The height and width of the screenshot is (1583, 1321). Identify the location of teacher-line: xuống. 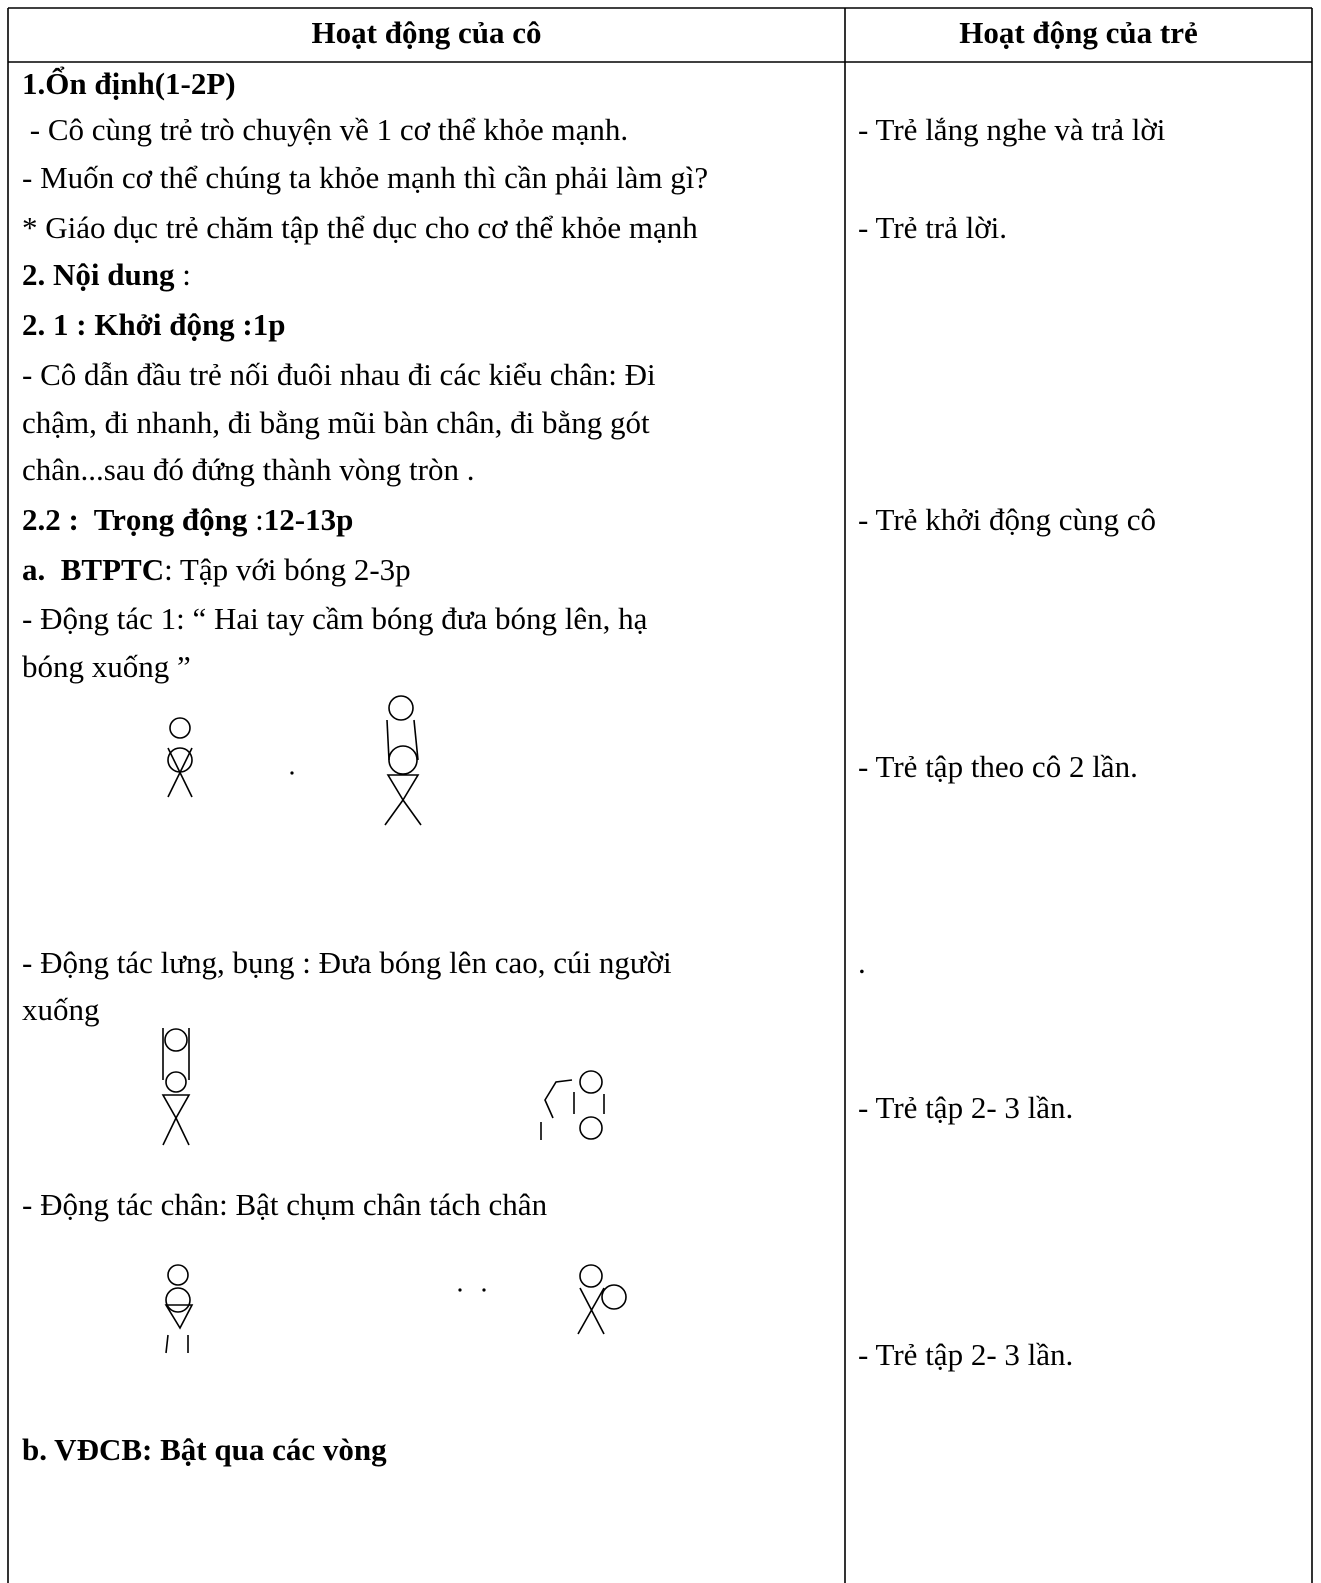
(61, 1010).